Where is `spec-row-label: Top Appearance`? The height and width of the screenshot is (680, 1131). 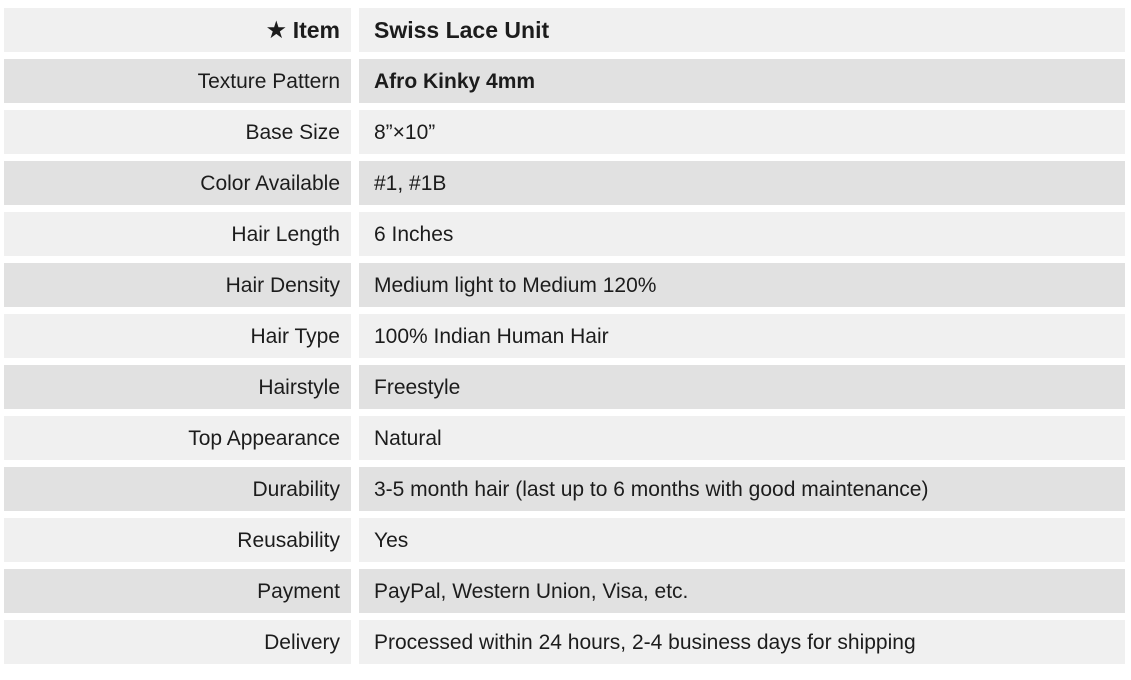
spec-row-label: Top Appearance is located at coordinates (264, 438).